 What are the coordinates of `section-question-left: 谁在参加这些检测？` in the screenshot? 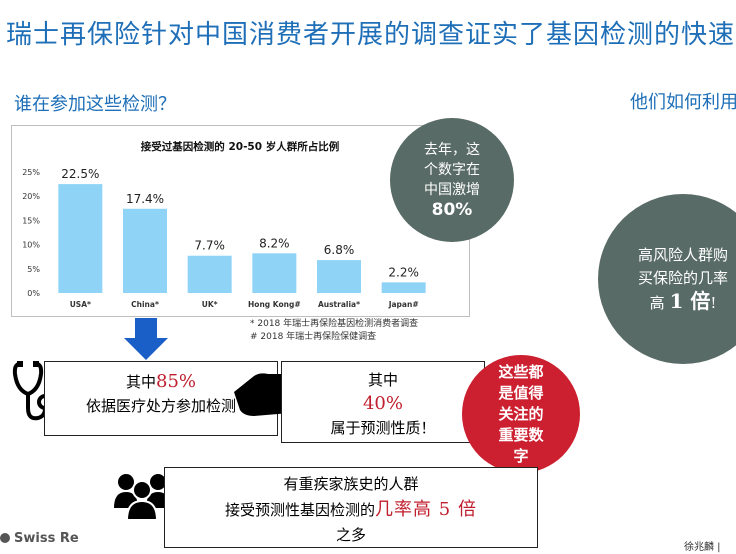 It's located at (95, 104).